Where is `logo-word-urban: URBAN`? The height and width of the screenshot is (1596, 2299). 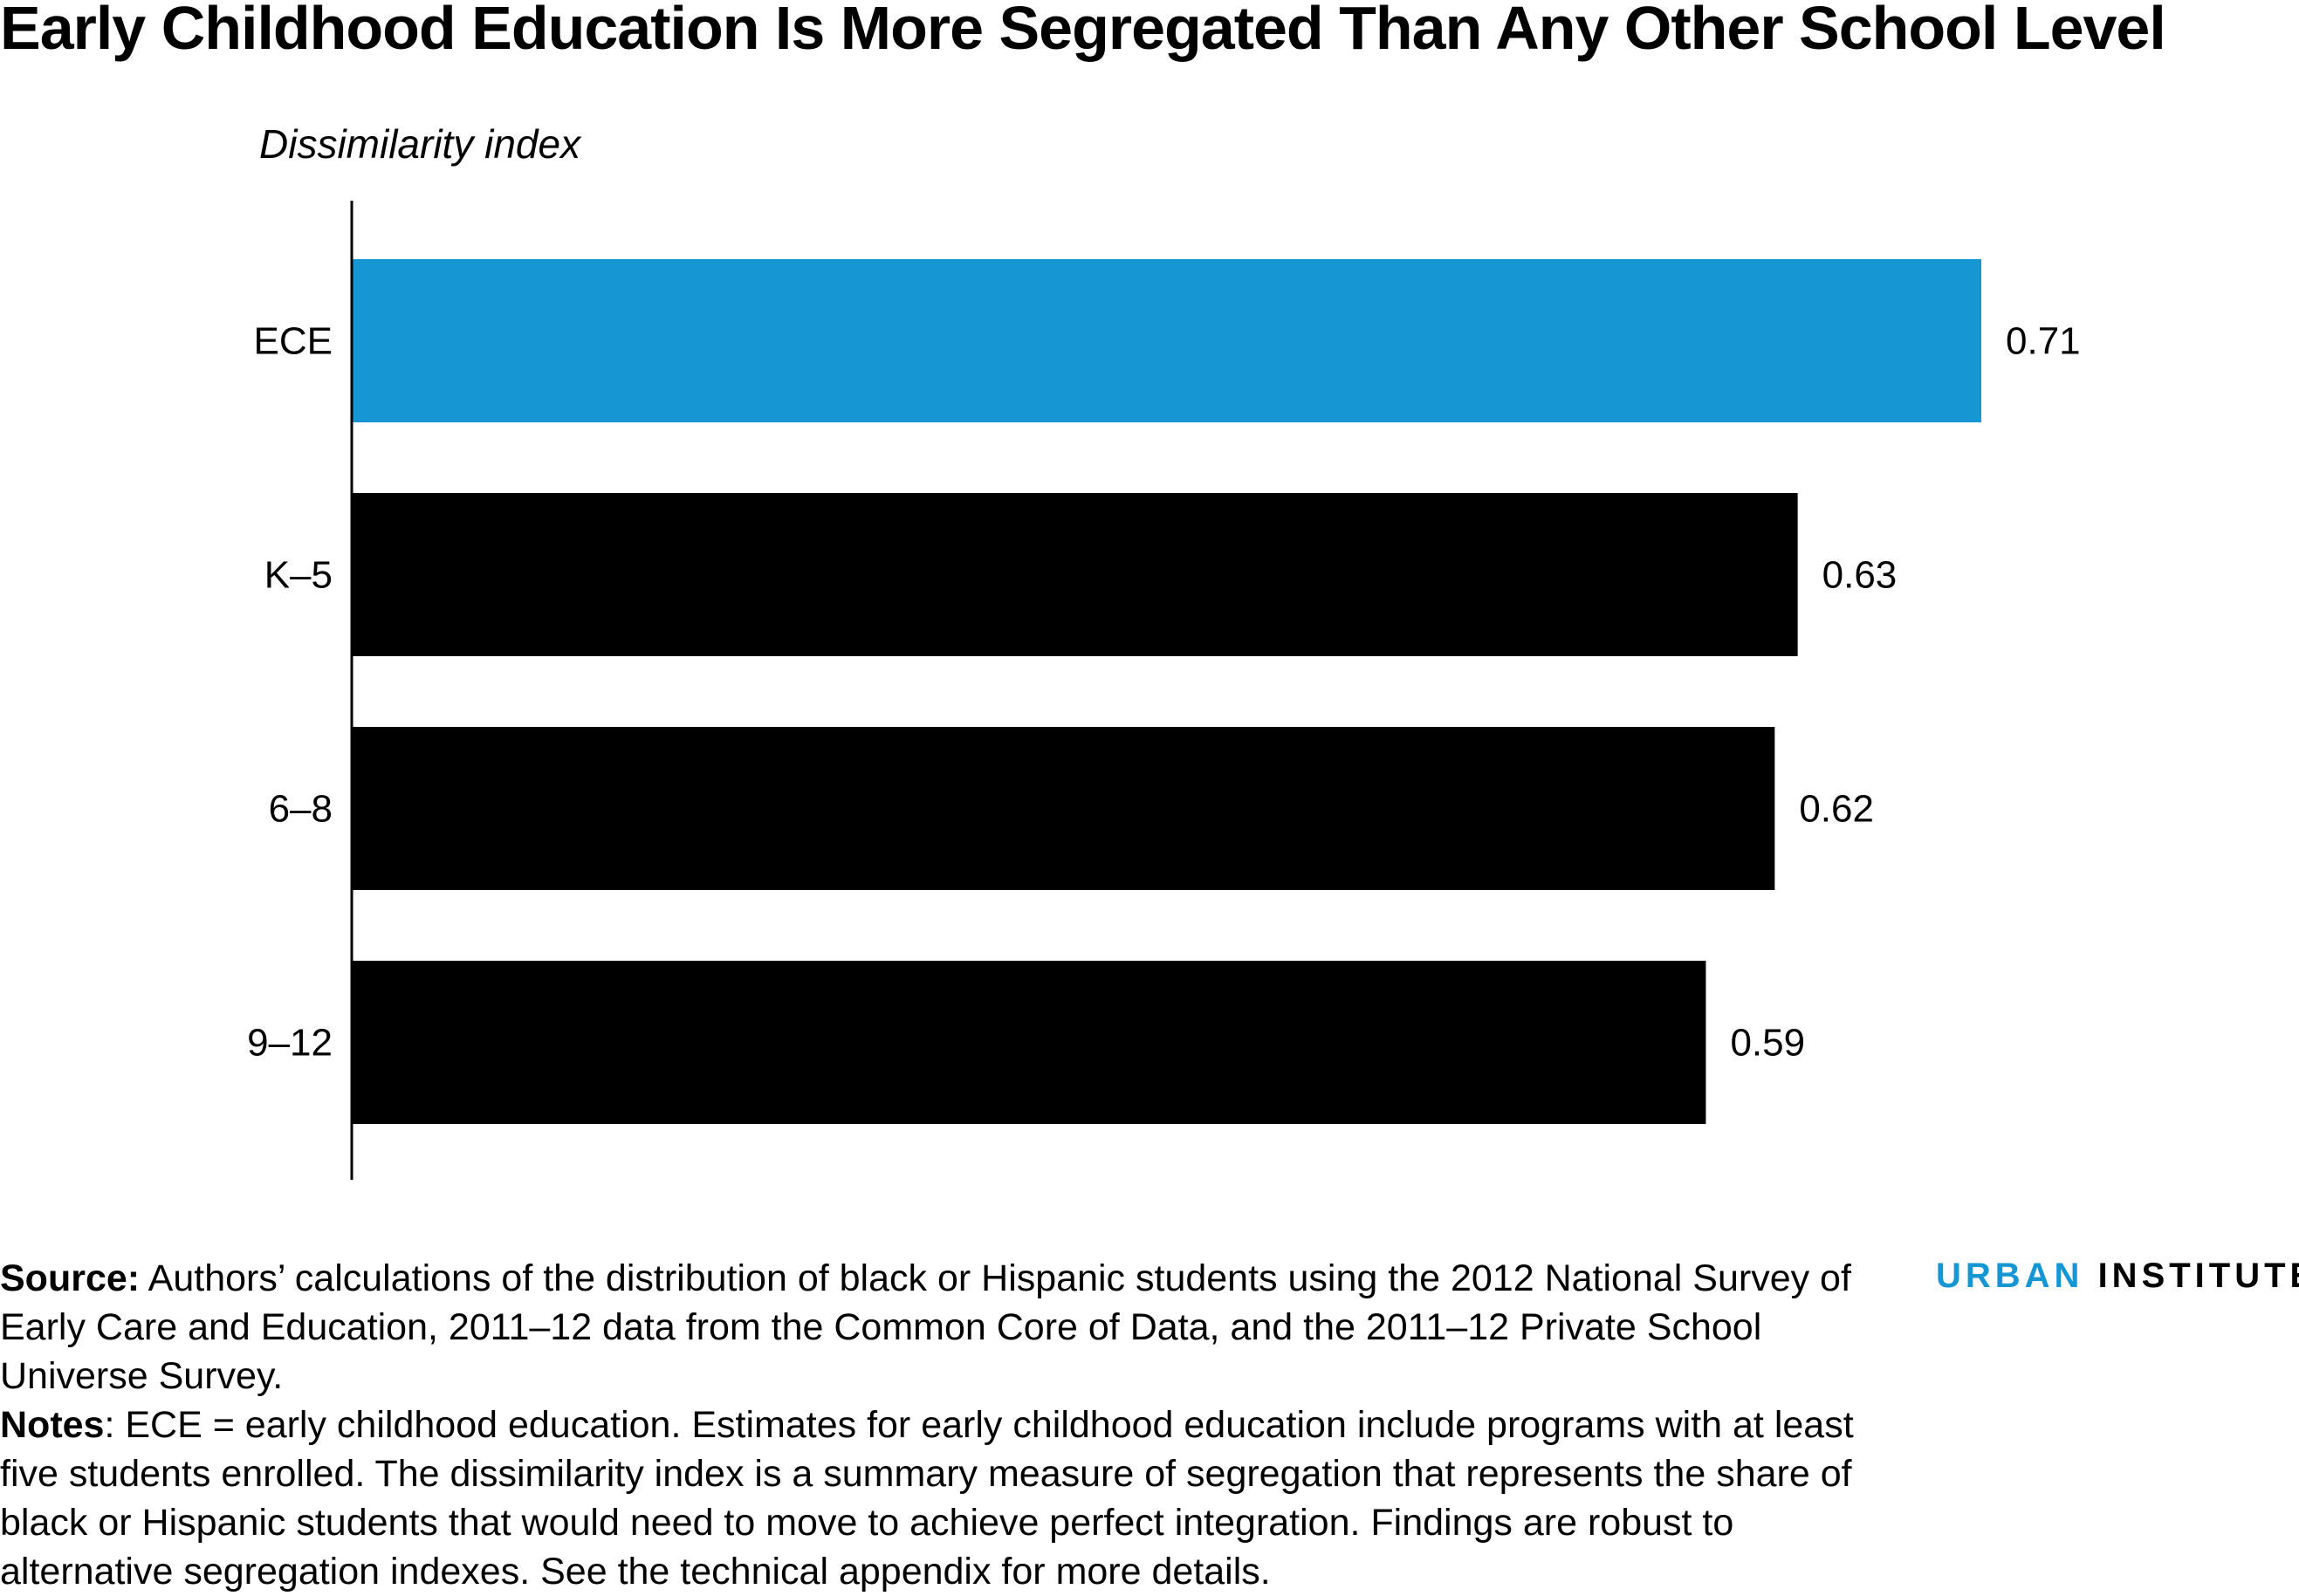 logo-word-urban: URBAN is located at coordinates (2010, 1276).